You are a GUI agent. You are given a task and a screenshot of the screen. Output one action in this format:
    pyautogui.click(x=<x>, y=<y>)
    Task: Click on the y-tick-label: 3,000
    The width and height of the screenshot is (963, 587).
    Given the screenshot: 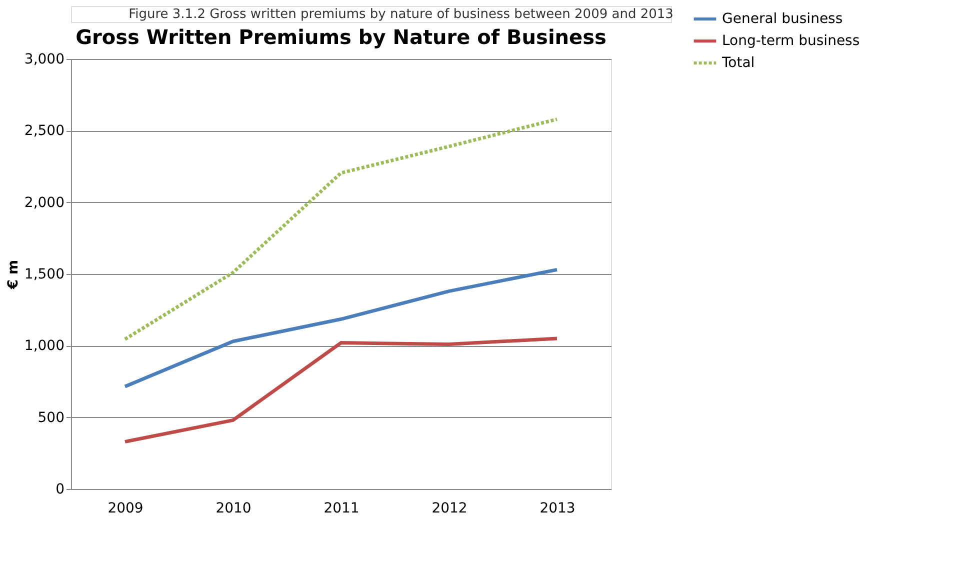 What is the action you would take?
    pyautogui.click(x=44, y=60)
    